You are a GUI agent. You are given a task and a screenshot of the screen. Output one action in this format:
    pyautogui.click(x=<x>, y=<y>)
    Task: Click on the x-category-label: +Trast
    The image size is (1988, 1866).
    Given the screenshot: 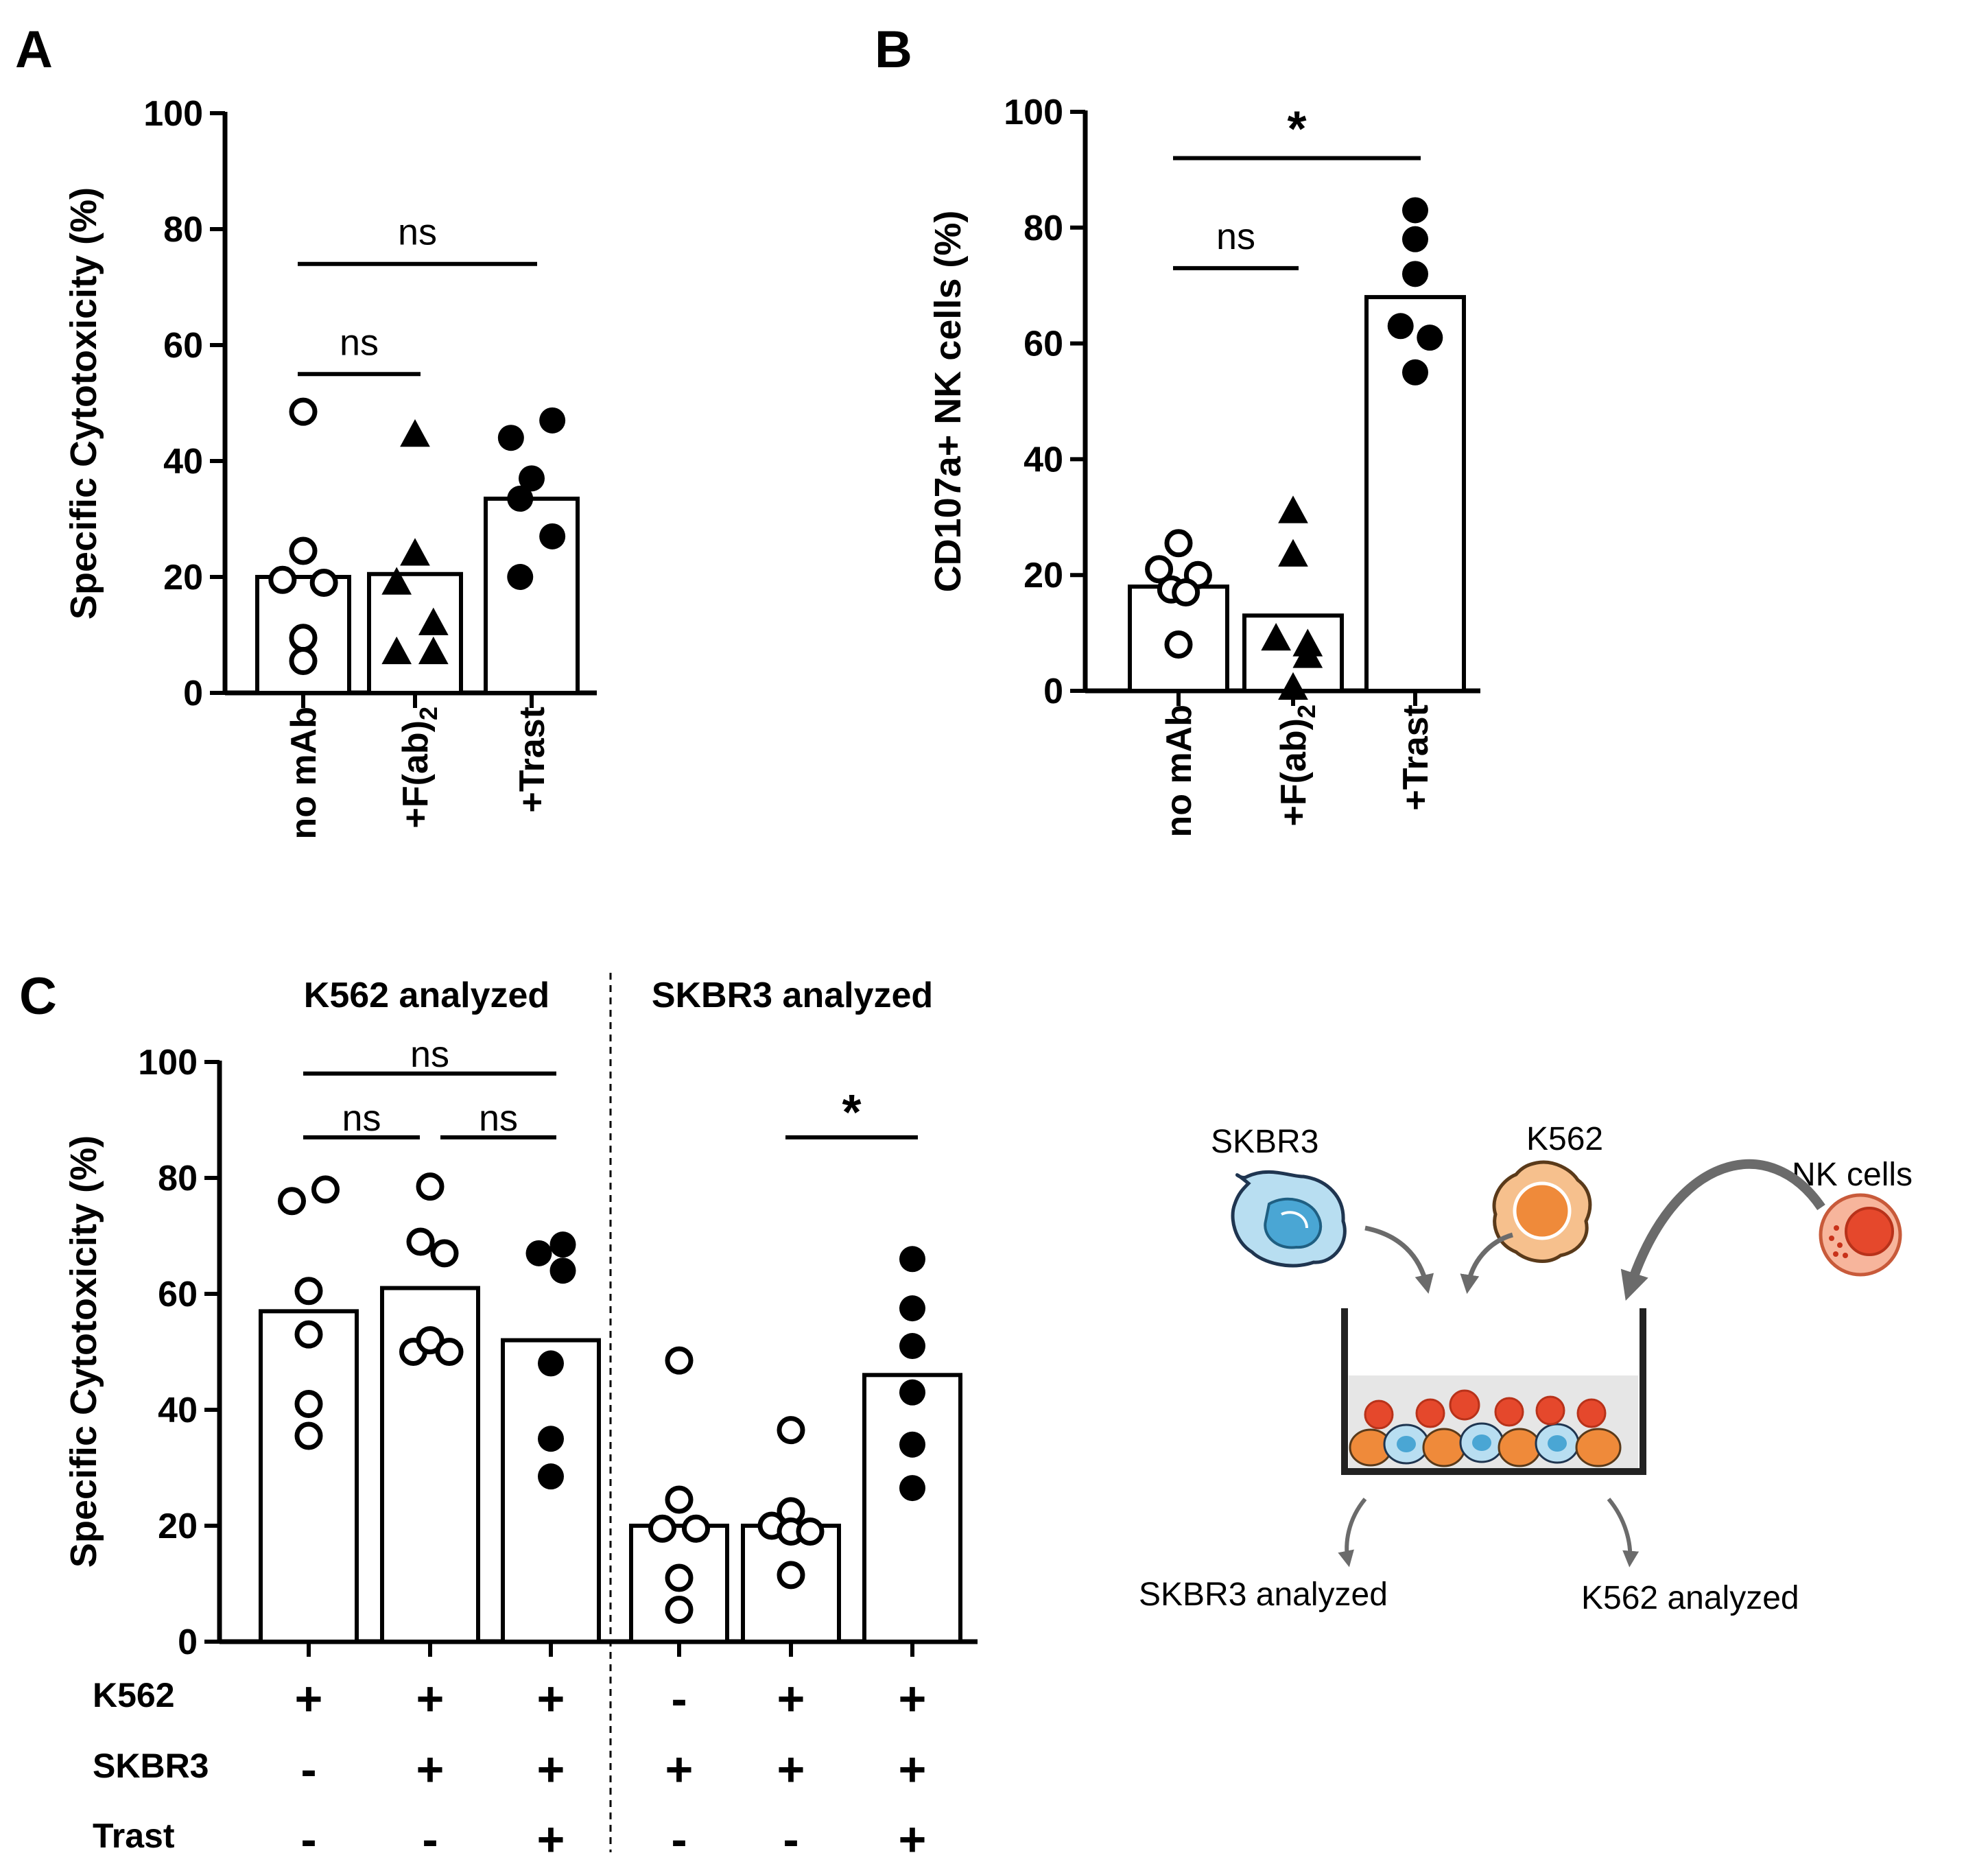 What is the action you would take?
    pyautogui.click(x=532, y=760)
    